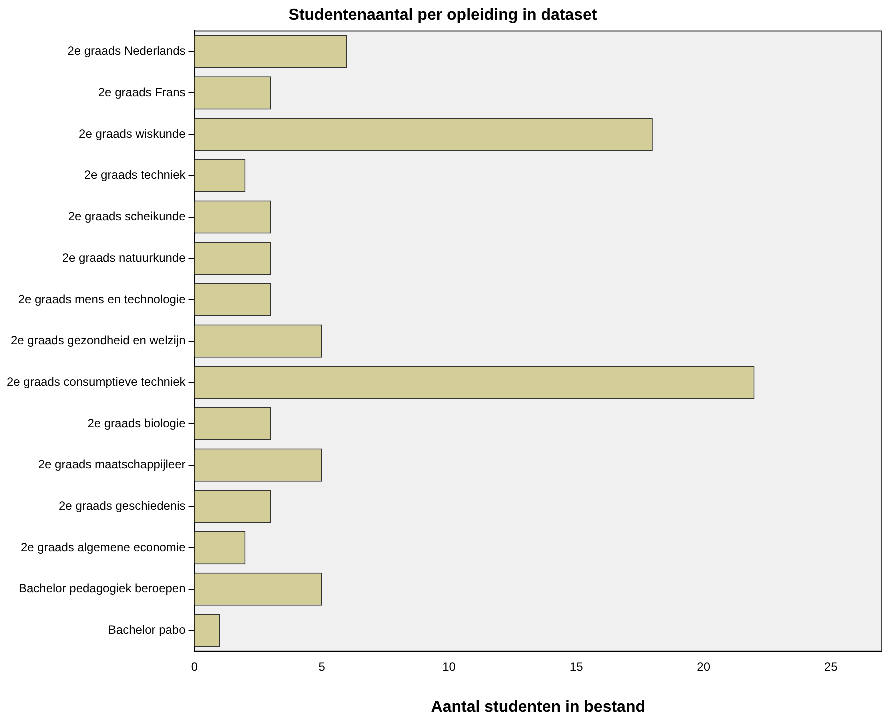  I want to click on y-tick-label: 2e graads gezondheid en welzijn, so click(98, 341).